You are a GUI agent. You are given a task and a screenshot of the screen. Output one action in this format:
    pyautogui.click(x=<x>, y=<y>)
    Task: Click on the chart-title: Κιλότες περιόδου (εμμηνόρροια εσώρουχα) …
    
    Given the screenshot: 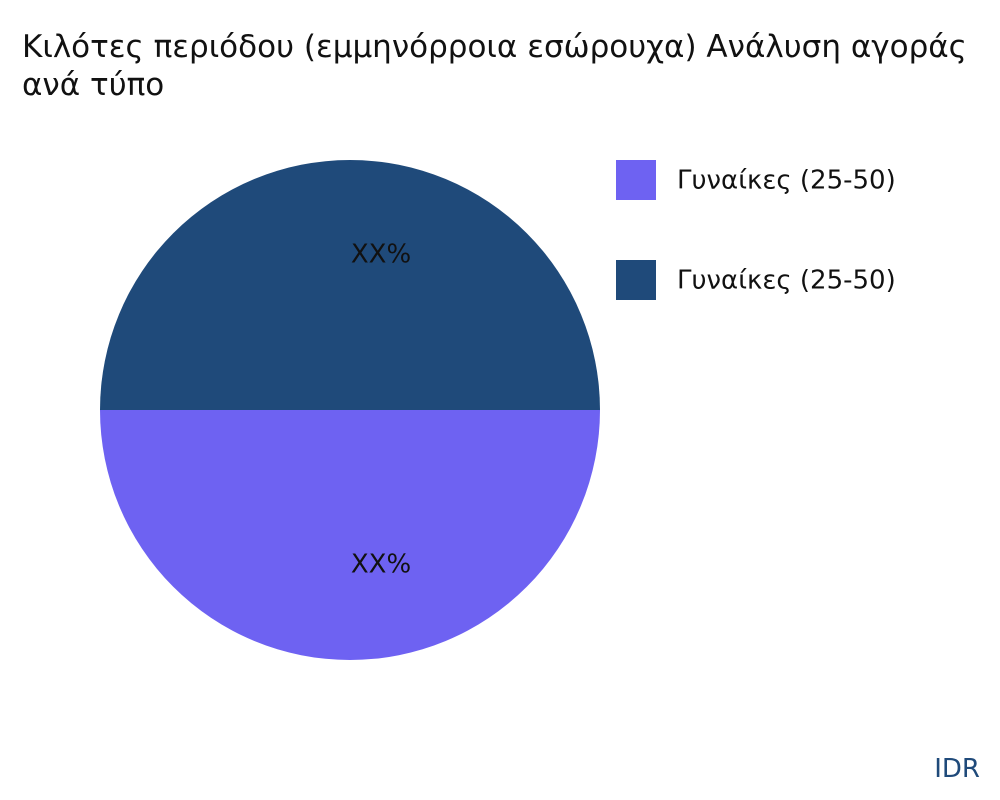 What is the action you would take?
    pyautogui.click(x=494, y=66)
    